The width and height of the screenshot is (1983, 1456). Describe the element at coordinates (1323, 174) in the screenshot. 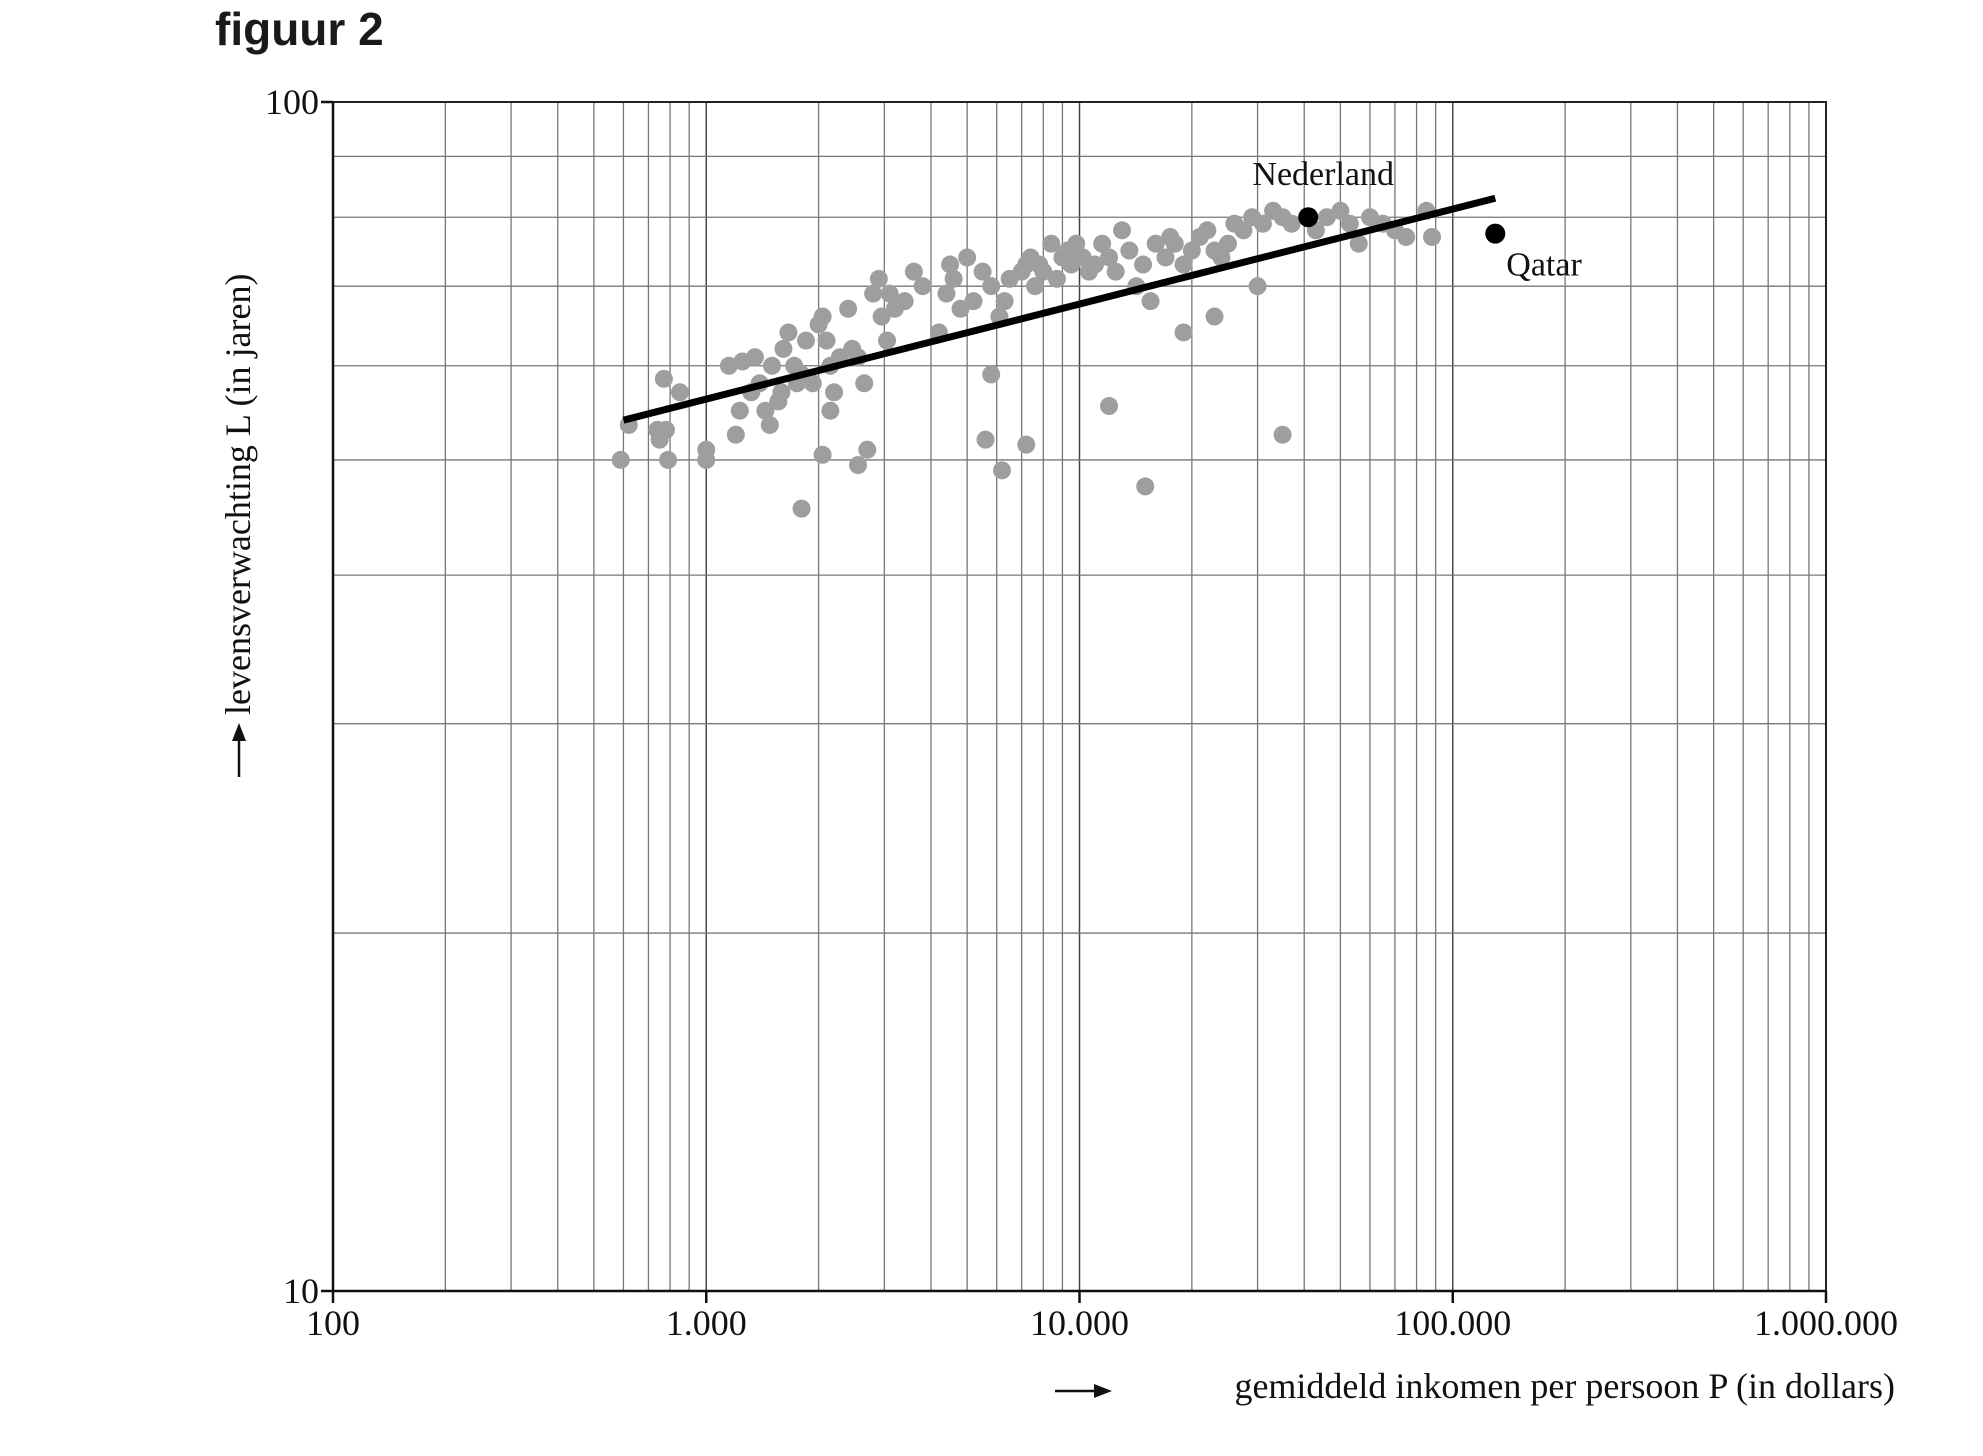

I see `highlight-label-nederland: Nederland` at that location.